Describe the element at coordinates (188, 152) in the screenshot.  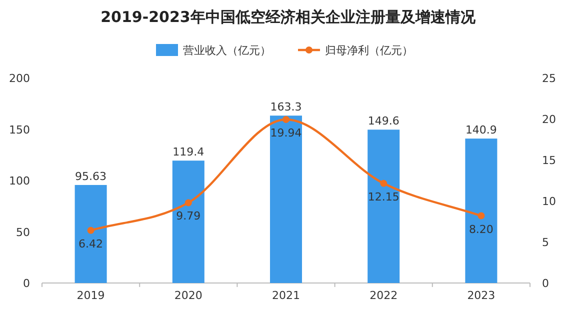
I see `data-label: 119.4` at that location.